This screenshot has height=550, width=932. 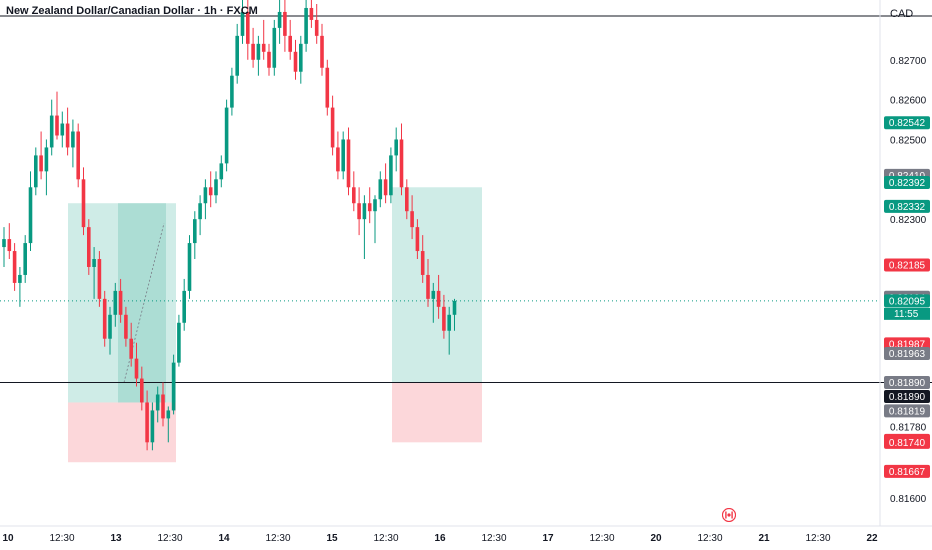 I want to click on currency-label: CAD, so click(x=902, y=14).